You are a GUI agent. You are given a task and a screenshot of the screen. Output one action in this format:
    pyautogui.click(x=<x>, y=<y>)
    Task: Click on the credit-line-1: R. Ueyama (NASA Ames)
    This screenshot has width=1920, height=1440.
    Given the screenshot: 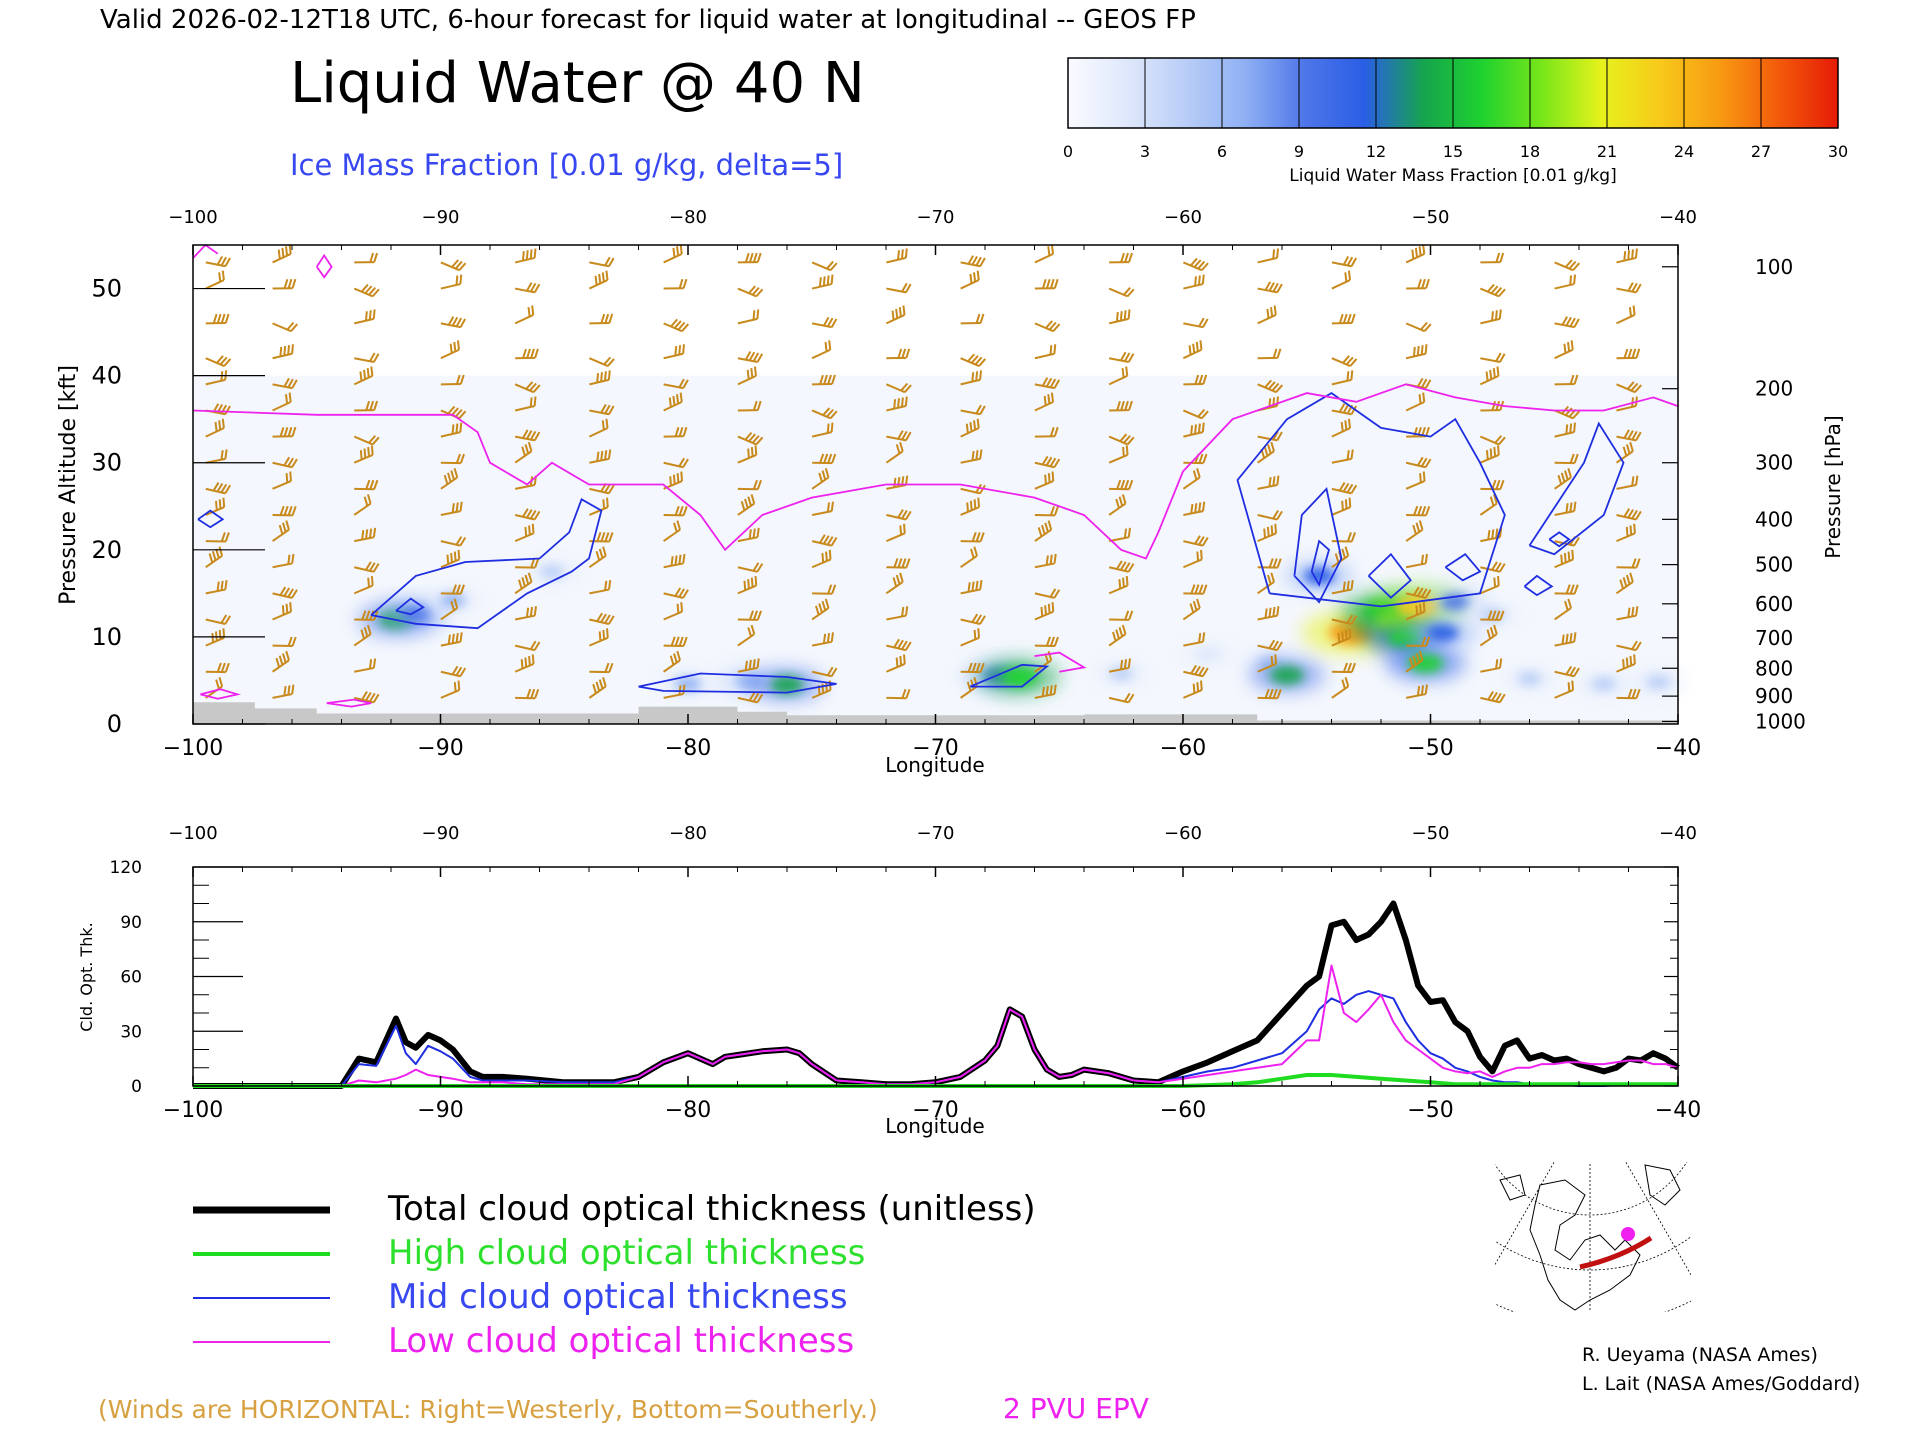 What is the action you would take?
    pyautogui.click(x=1700, y=1355)
    